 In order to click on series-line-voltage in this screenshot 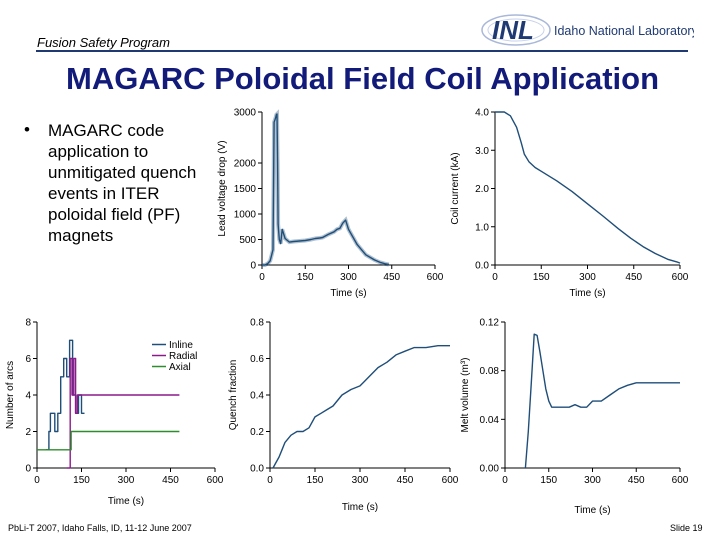, I will do `click(326, 189)`.